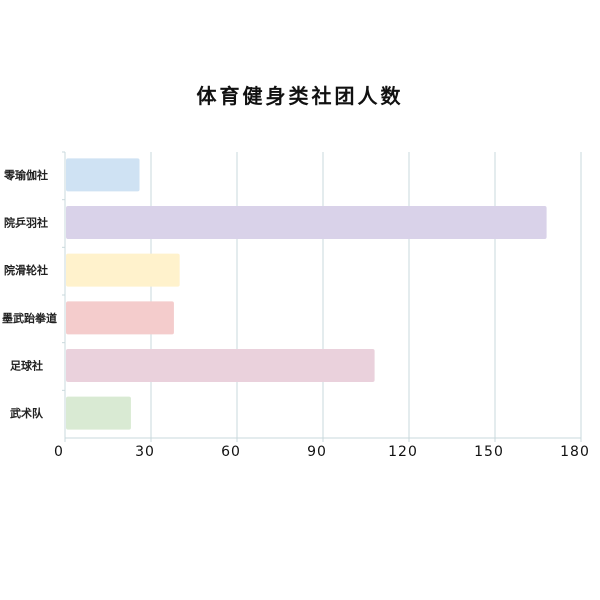  I want to click on category-label: 墨武跆拳道, so click(29, 318).